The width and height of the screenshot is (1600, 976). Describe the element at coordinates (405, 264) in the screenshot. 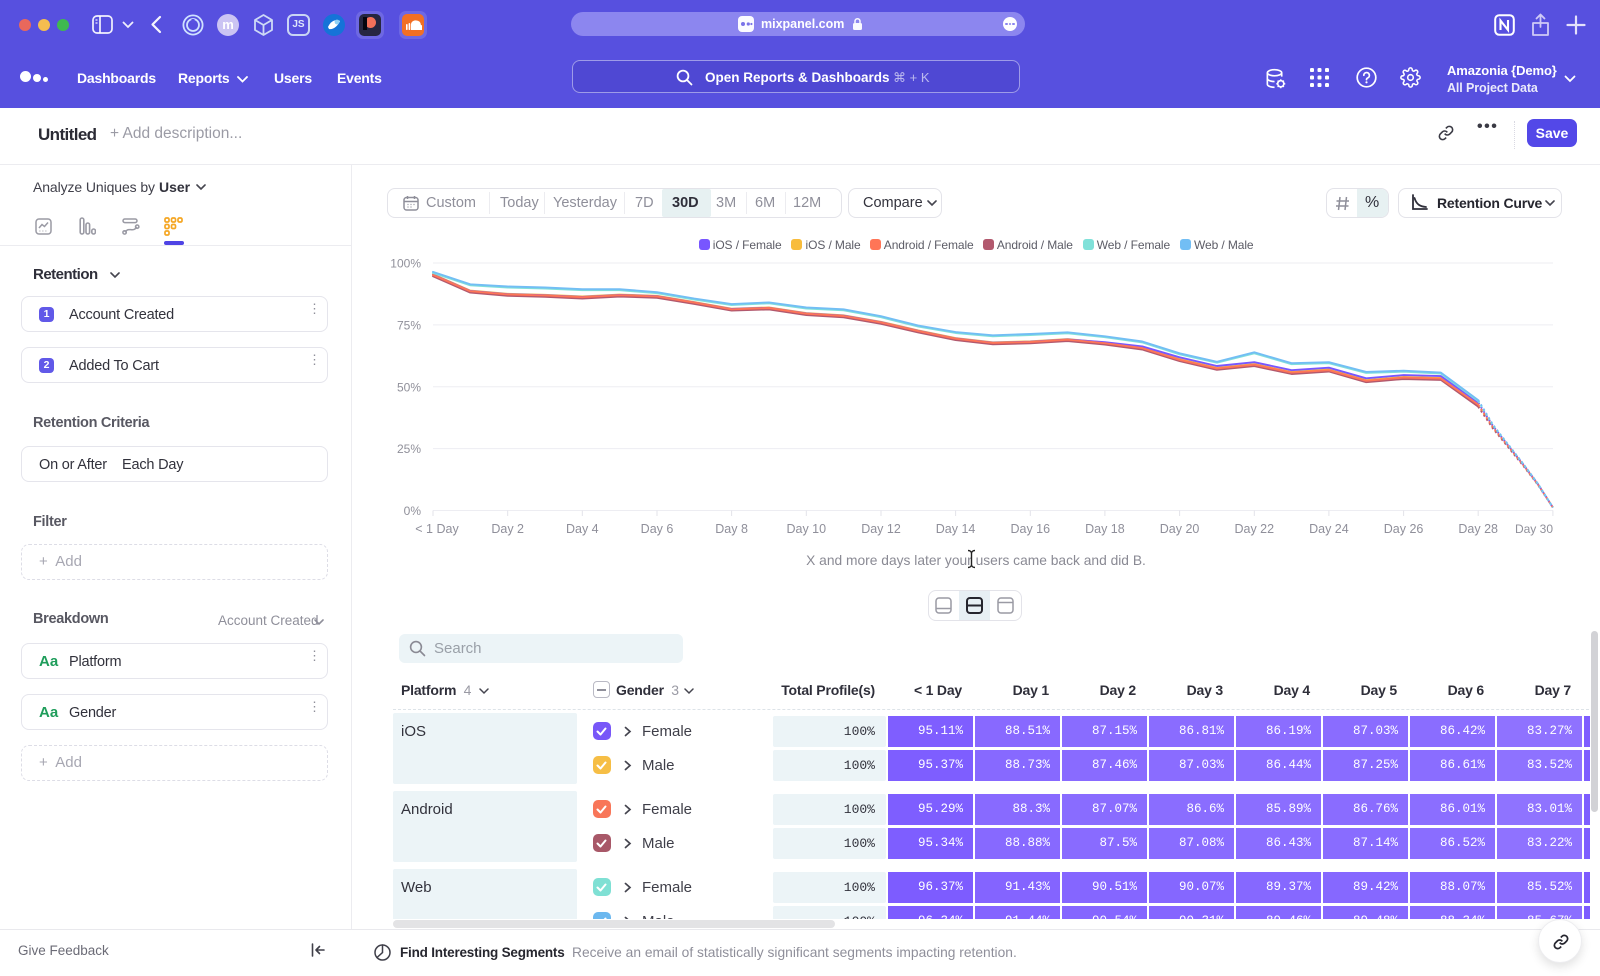

I see `svg-text: 100%` at that location.